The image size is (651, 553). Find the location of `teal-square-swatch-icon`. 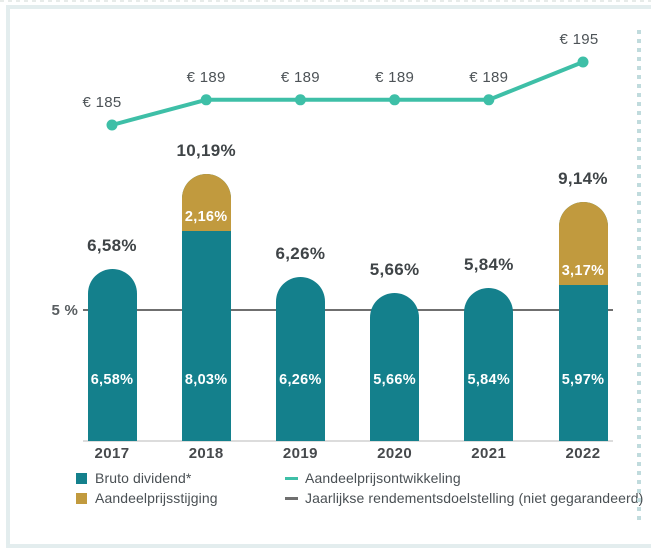

teal-square-swatch-icon is located at coordinates (81, 478).